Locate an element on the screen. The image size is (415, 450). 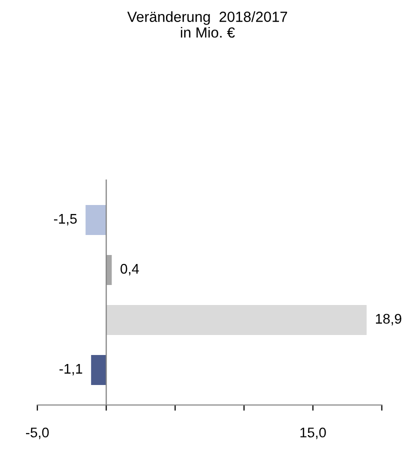
data-label: 0,4 is located at coordinates (129, 270).